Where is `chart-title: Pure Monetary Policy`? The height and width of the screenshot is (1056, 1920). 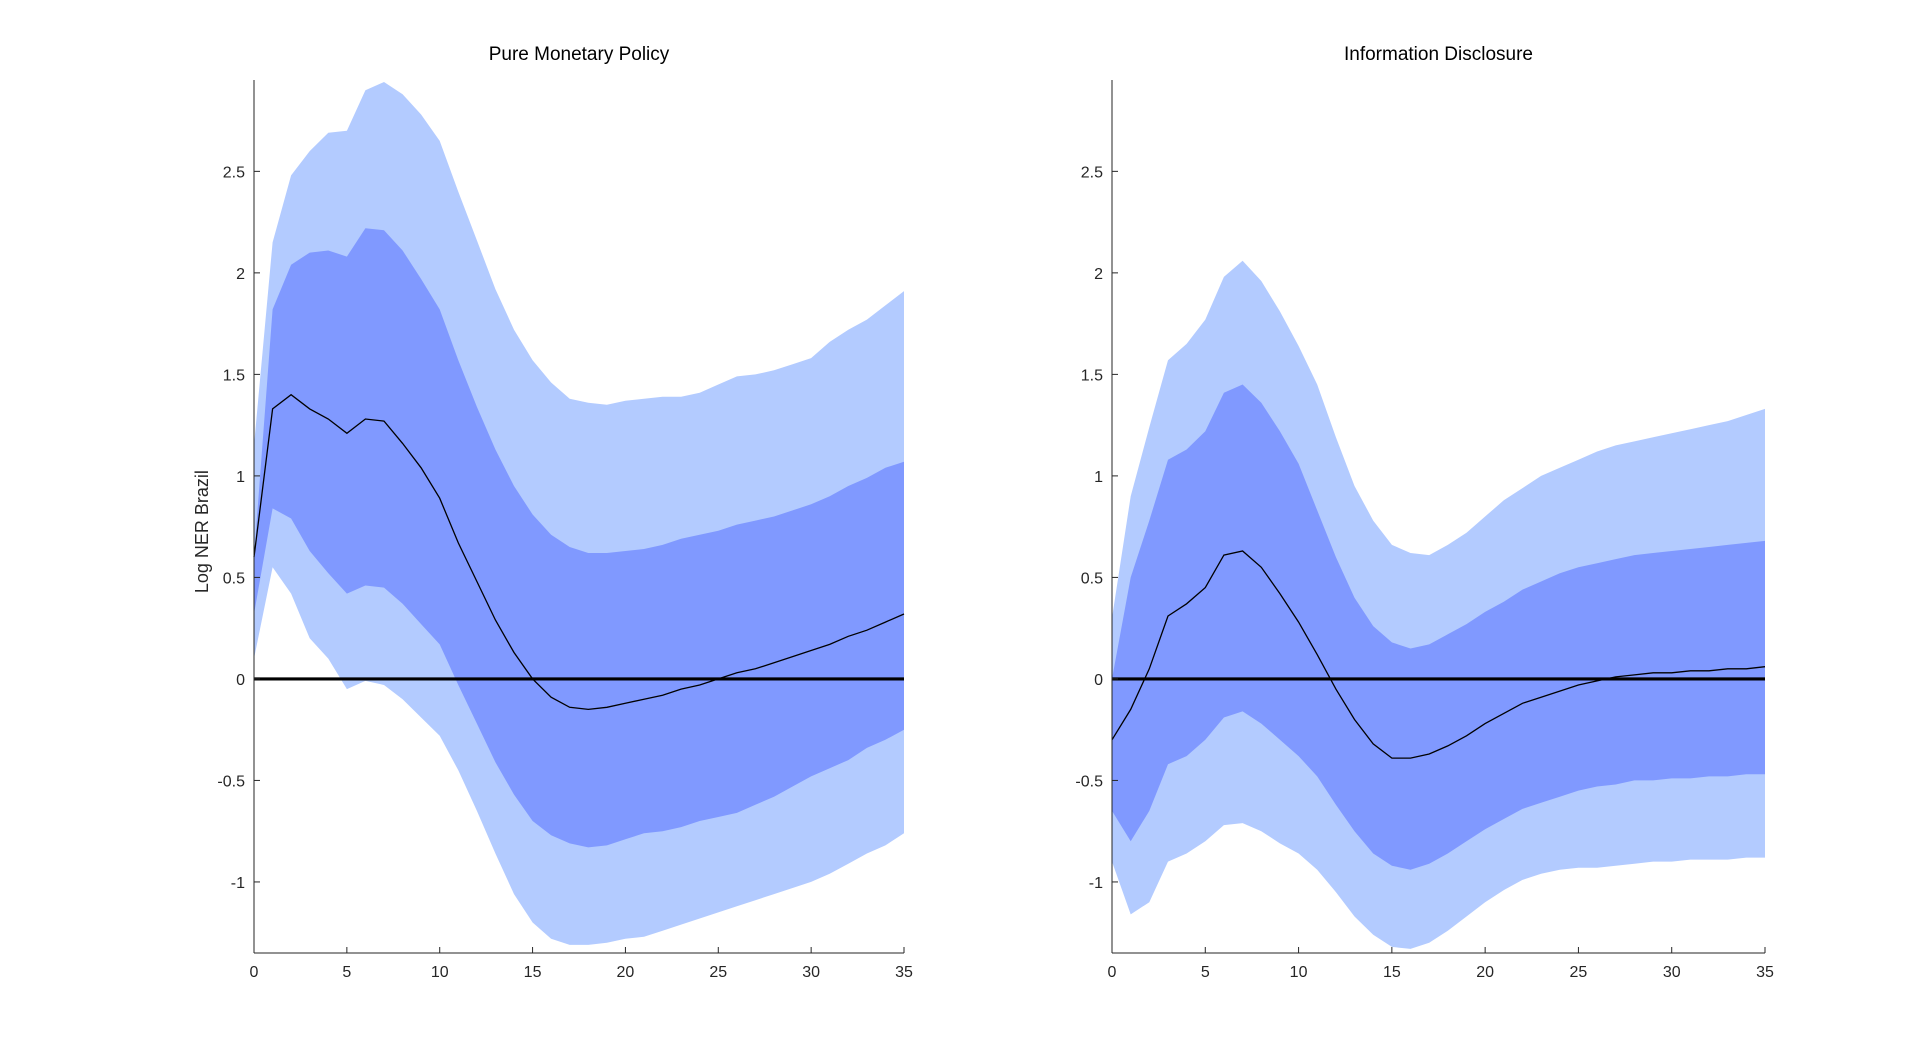
chart-title: Pure Monetary Policy is located at coordinates (579, 54).